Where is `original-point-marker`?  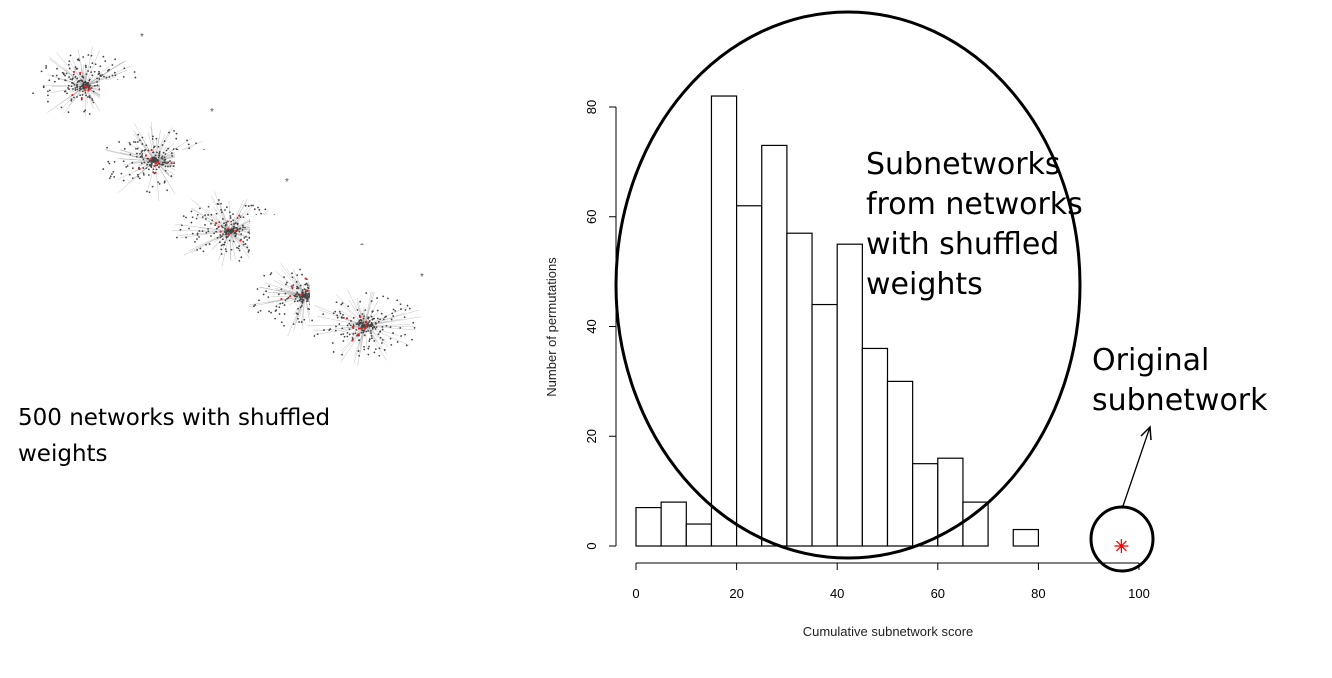
original-point-marker is located at coordinates (1121, 546).